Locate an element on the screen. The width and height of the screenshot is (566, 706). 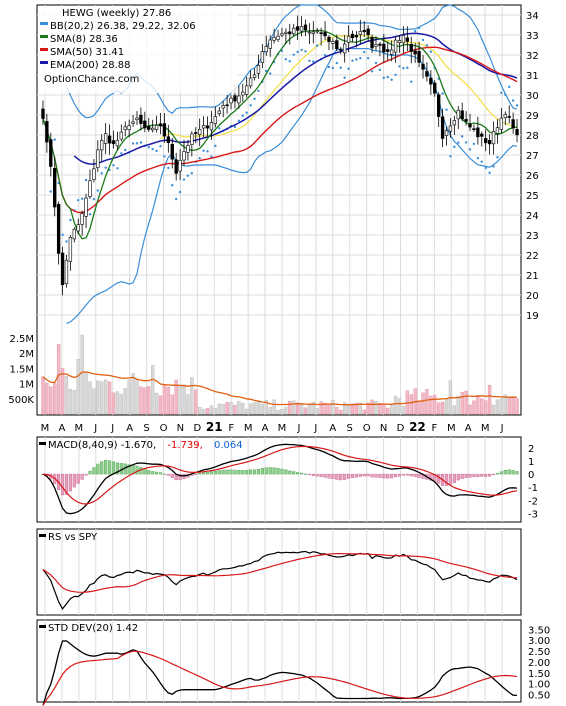
macd-label-signal: -1.739, is located at coordinates (184, 445).